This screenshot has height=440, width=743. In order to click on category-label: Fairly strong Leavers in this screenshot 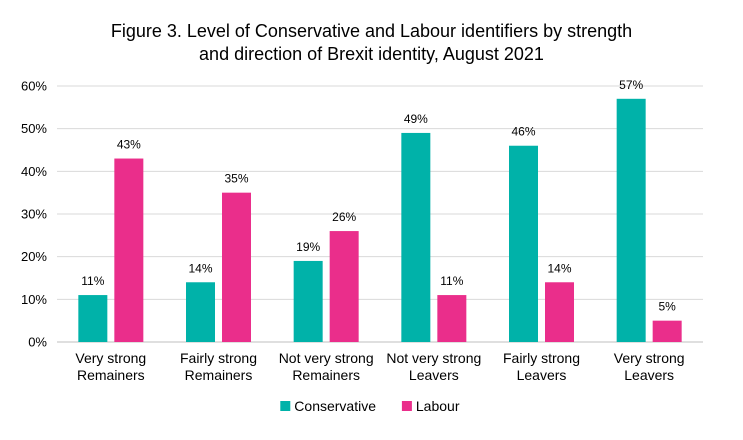, I will do `click(541, 366)`.